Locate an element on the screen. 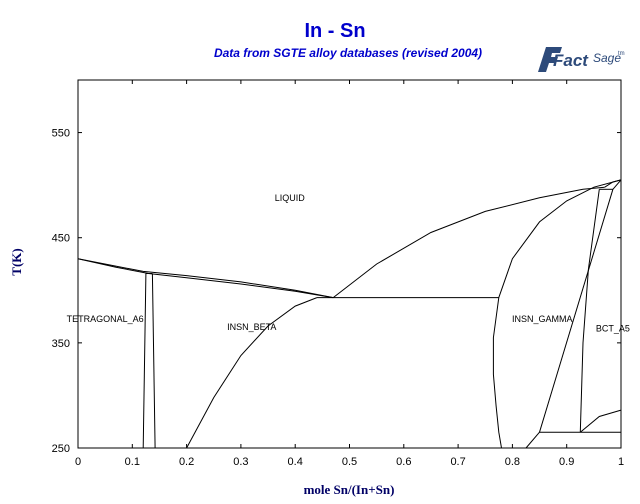 The width and height of the screenshot is (640, 504). x-tick-label: 0.8 is located at coordinates (512, 462).